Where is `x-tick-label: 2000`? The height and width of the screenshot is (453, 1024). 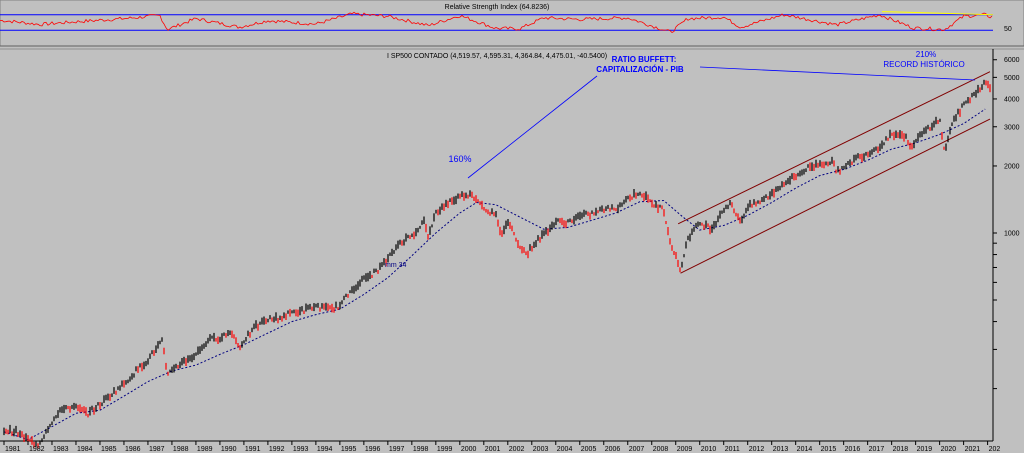
x-tick-label: 2000 is located at coordinates (469, 449).